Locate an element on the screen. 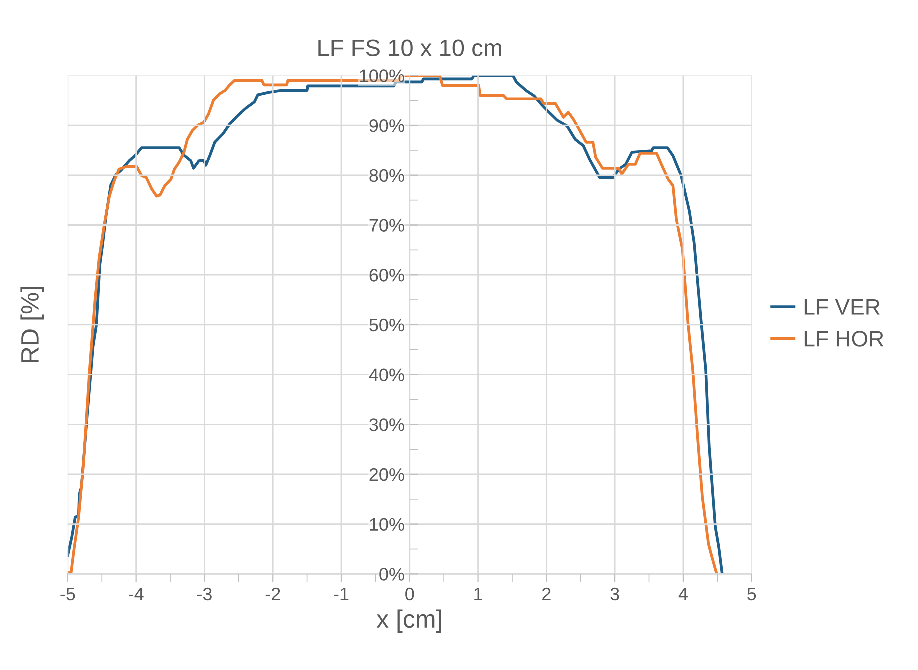  y-tick-label: 10% is located at coordinates (387, 525).